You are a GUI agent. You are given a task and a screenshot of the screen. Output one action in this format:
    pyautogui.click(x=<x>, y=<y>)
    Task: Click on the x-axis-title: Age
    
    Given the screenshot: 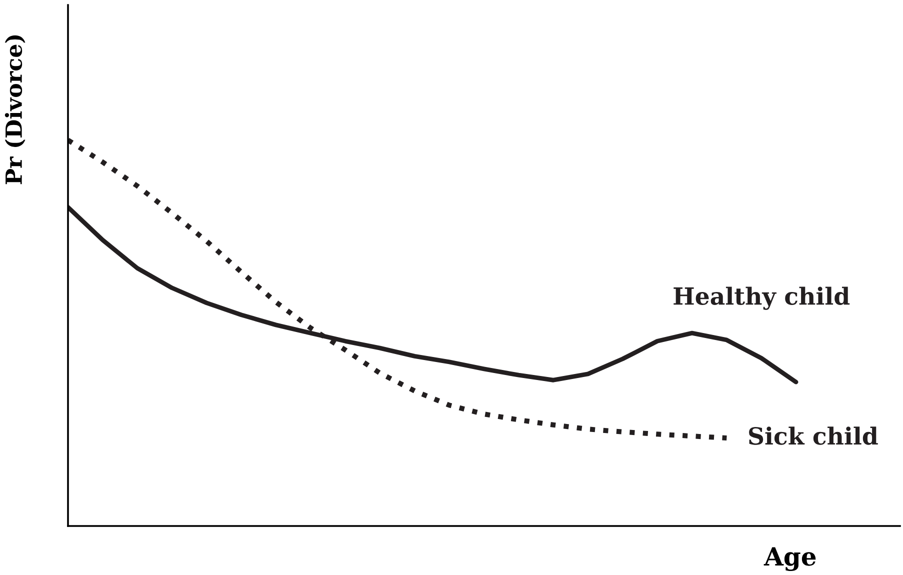 What is the action you would take?
    pyautogui.click(x=790, y=559)
    